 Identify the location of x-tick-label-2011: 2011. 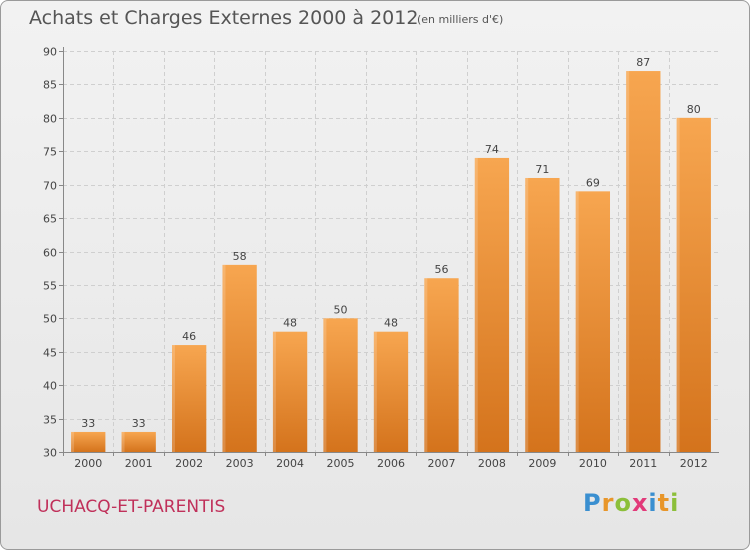
(643, 463).